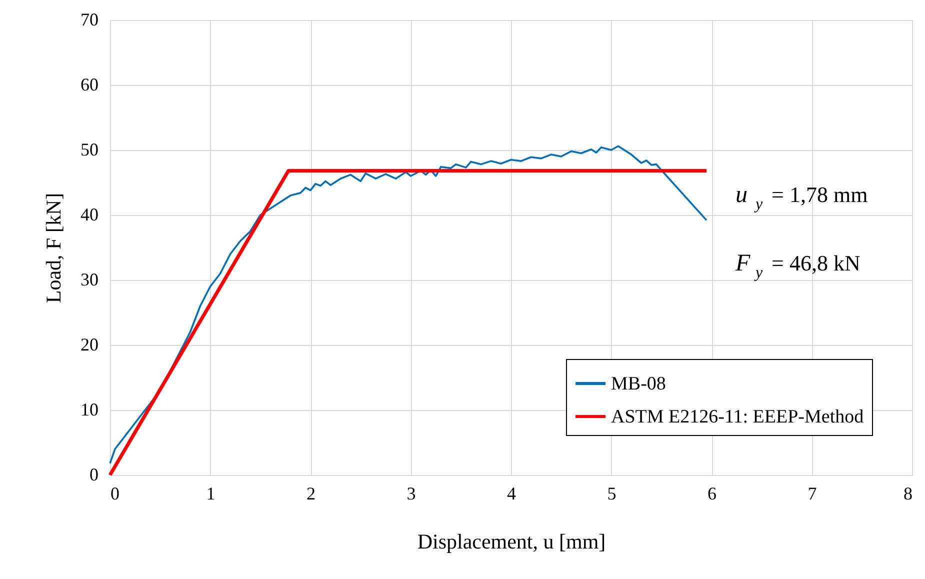  Describe the element at coordinates (611, 494) in the screenshot. I see `x-tick-label: 5` at that location.